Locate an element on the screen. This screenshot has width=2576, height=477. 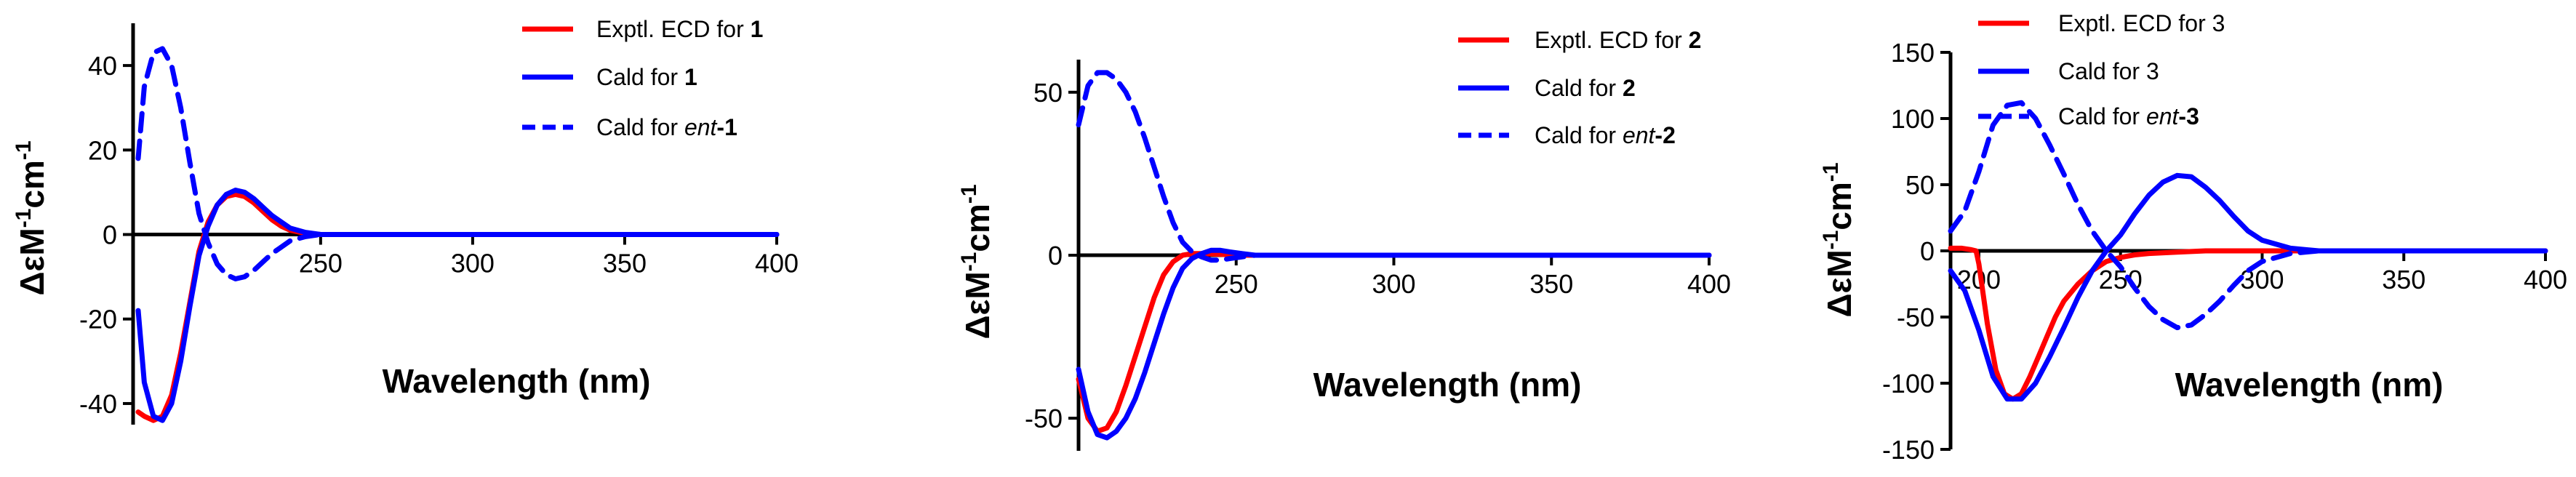
legend-entry-3: Cald for ent-2 is located at coordinates (1605, 135).